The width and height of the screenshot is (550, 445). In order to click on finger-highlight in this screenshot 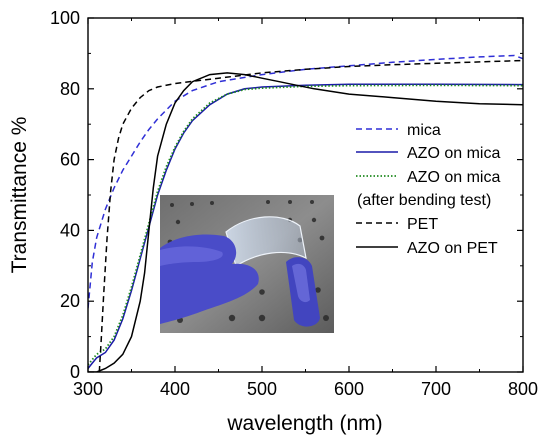, I will do `click(301, 283)`.